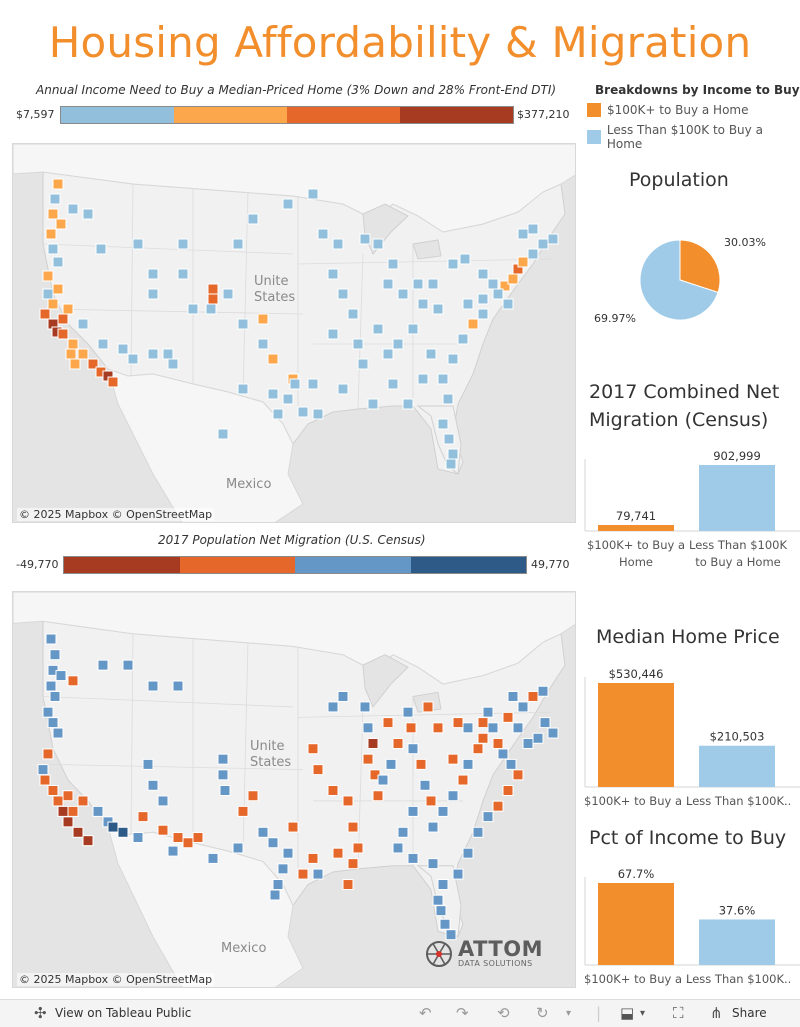  What do you see at coordinates (462, 1013) in the screenshot?
I see `redo-icon: ↷` at bounding box center [462, 1013].